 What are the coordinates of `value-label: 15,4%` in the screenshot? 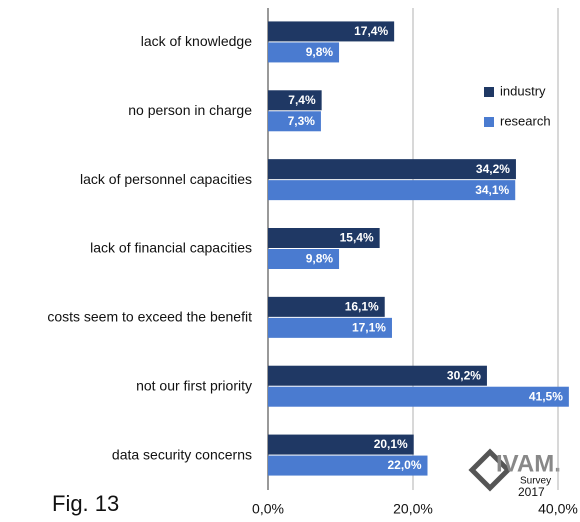 It's located at (357, 238).